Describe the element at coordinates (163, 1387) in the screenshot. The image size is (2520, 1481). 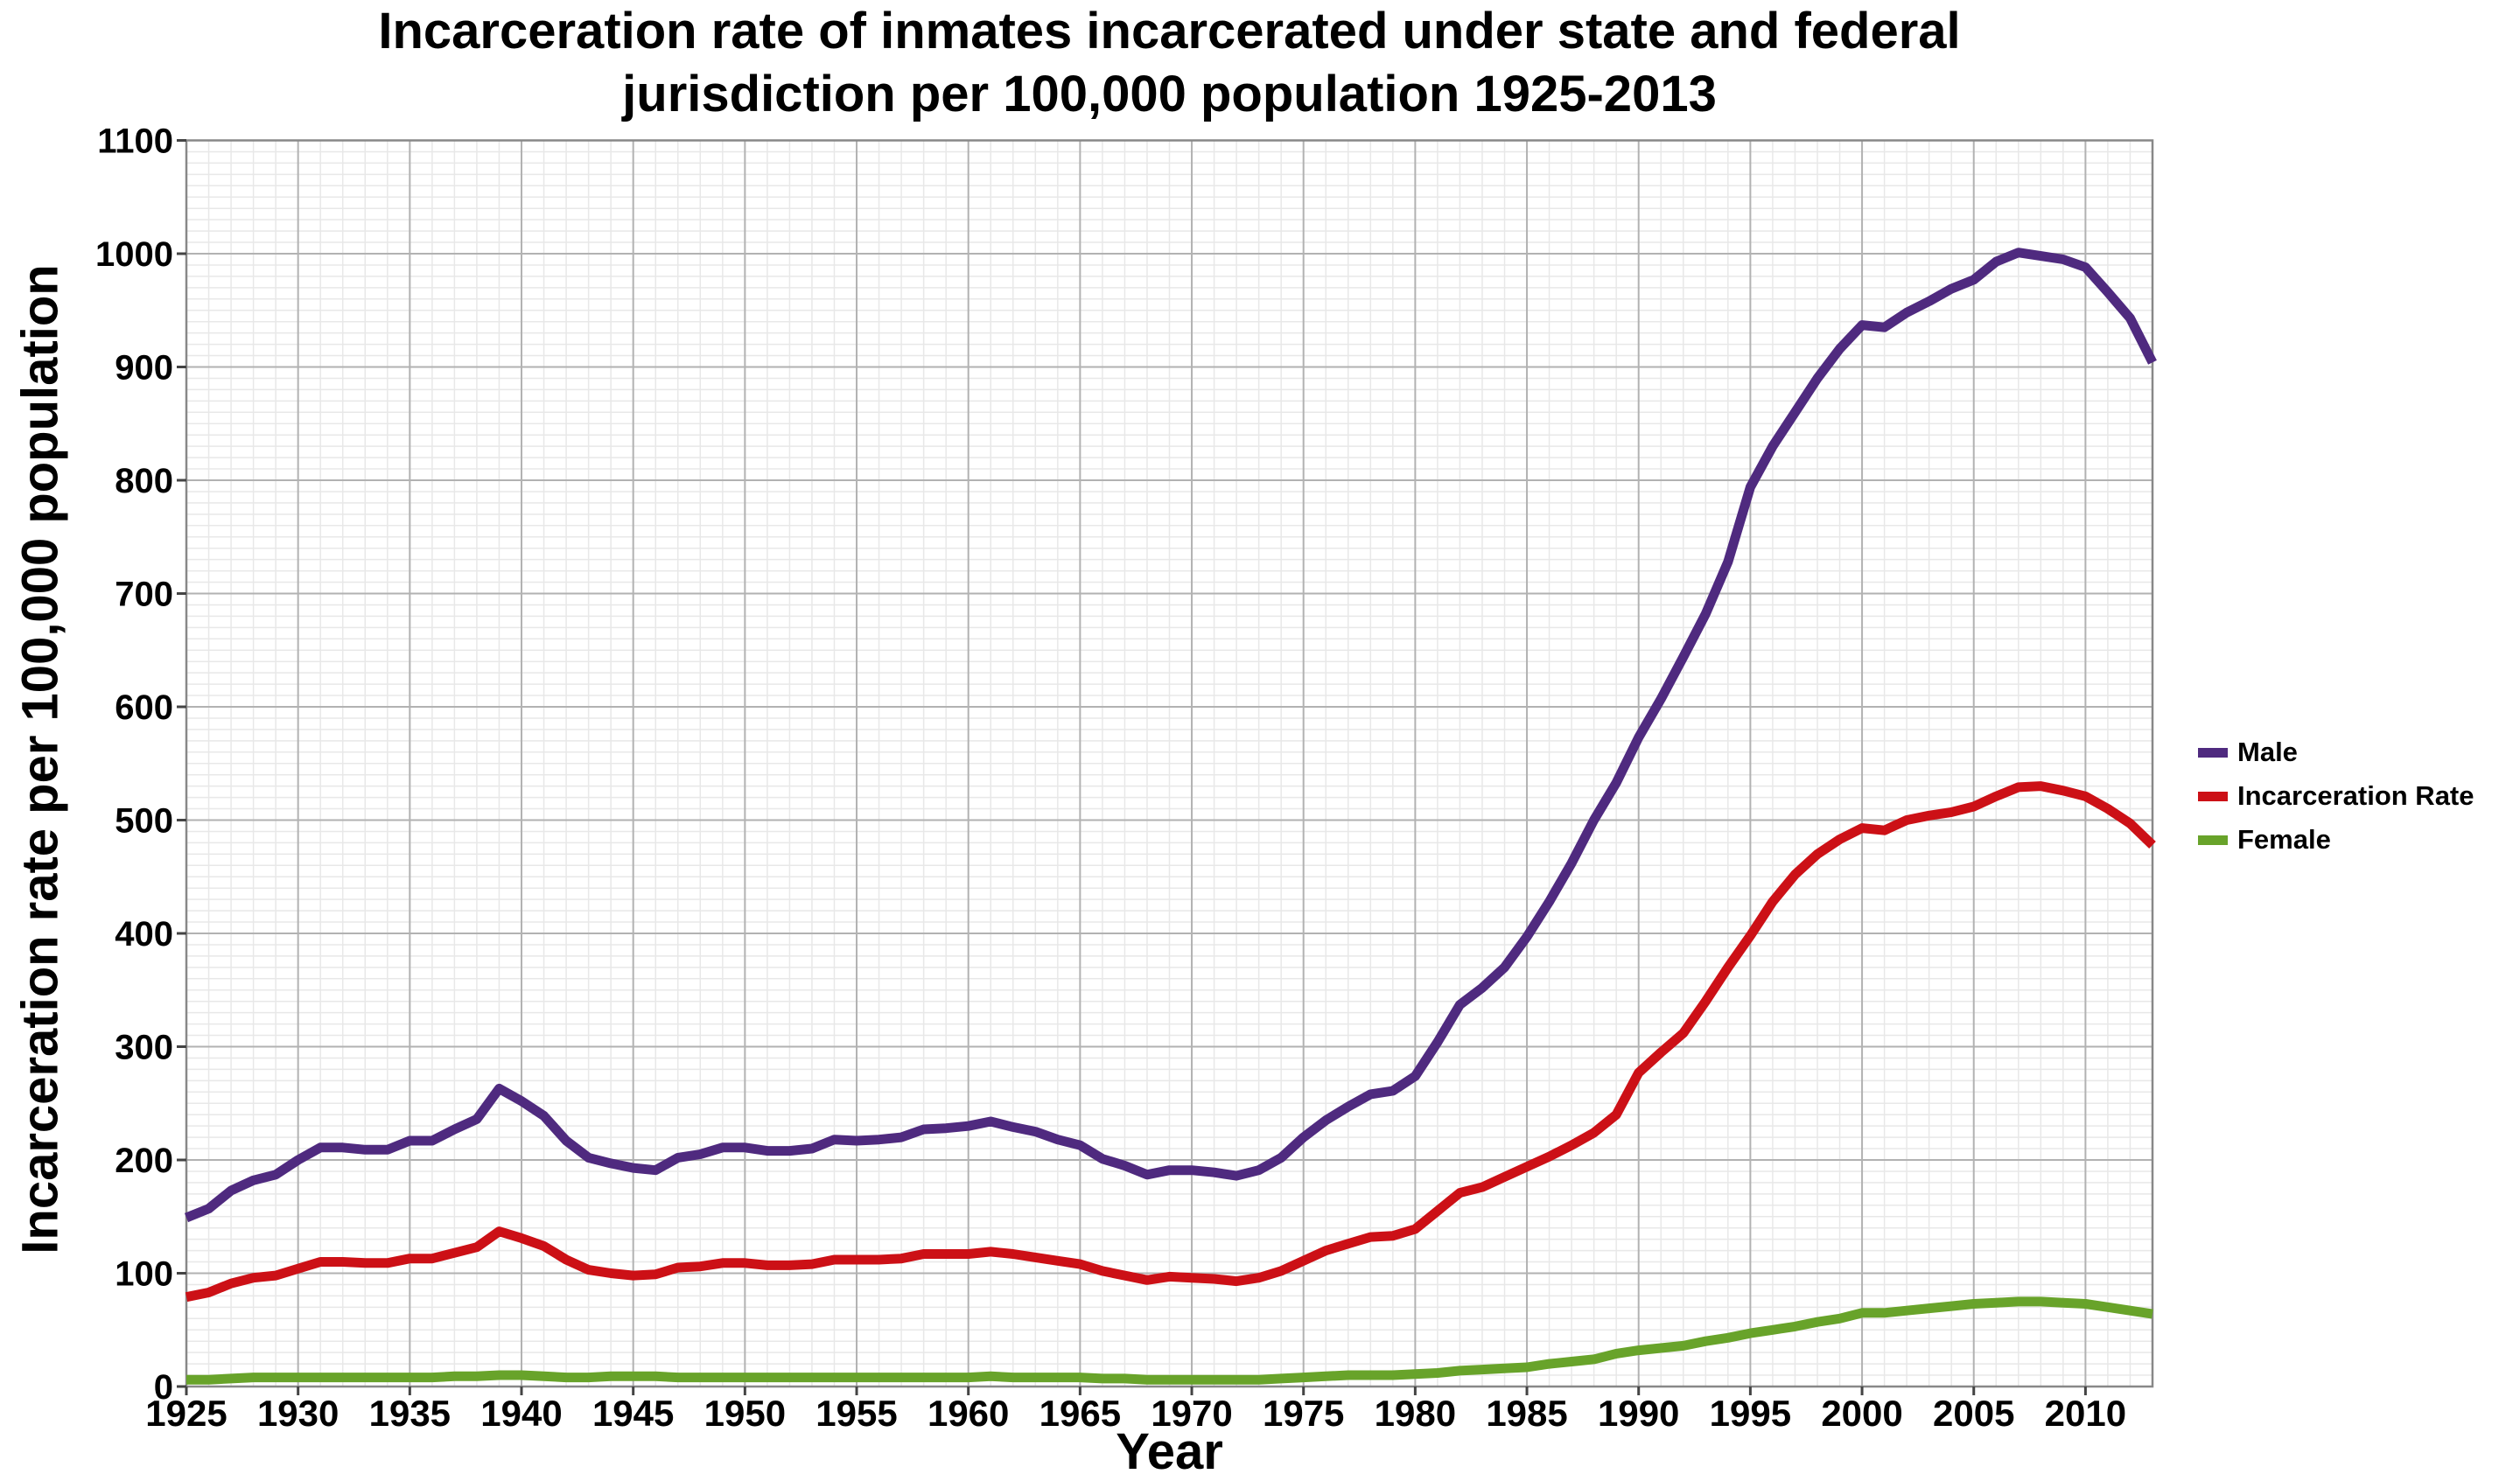
I see `y-tick-label: 0` at that location.